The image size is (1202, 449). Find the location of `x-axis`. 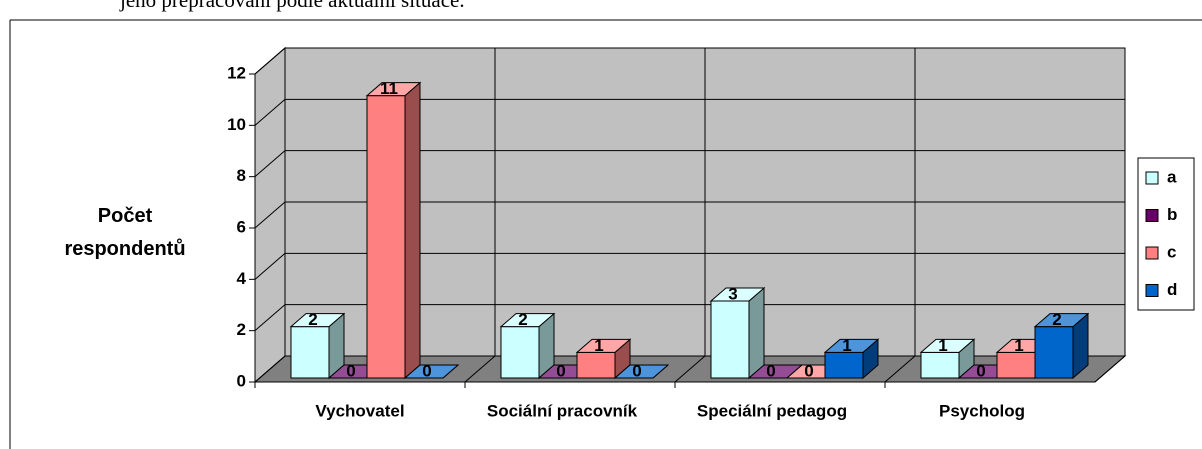

x-axis is located at coordinates (1110, 369).